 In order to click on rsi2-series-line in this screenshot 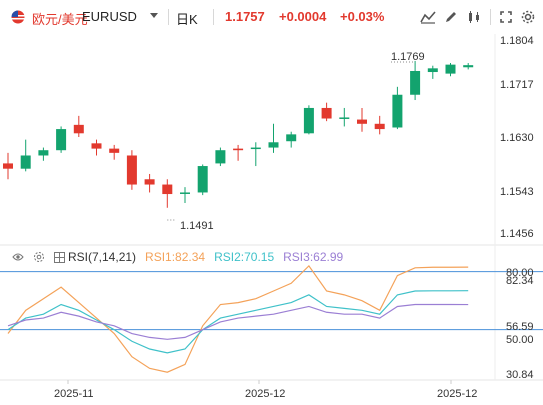, I will do `click(238, 322)`.